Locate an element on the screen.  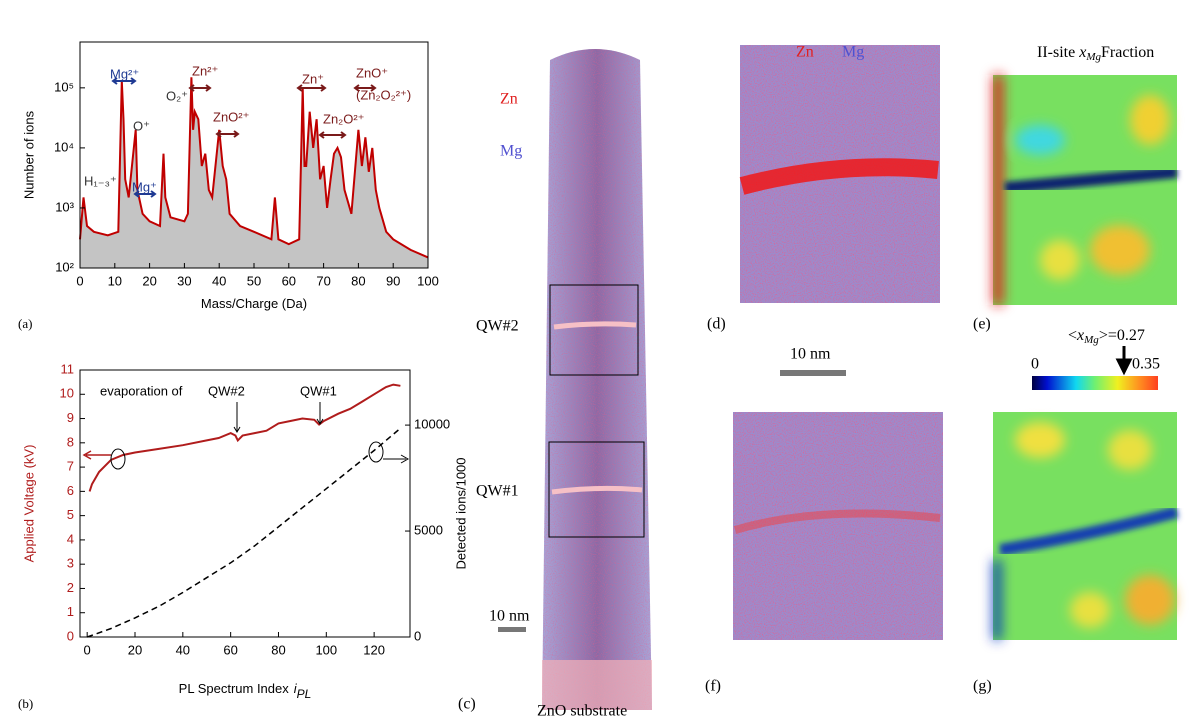
fraction-map is located at coordinates (1085, 190).